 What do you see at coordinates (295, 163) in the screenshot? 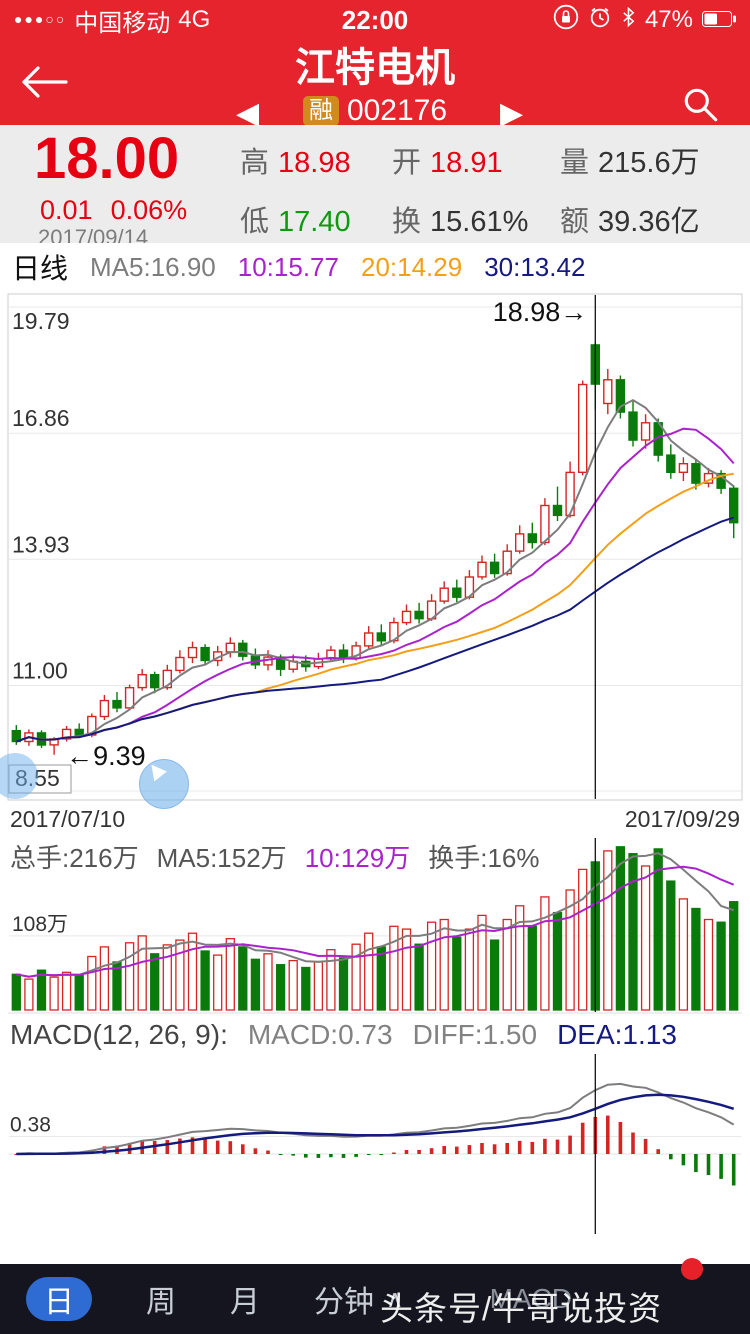
I see `quote-field-high: 高 18.98` at bounding box center [295, 163].